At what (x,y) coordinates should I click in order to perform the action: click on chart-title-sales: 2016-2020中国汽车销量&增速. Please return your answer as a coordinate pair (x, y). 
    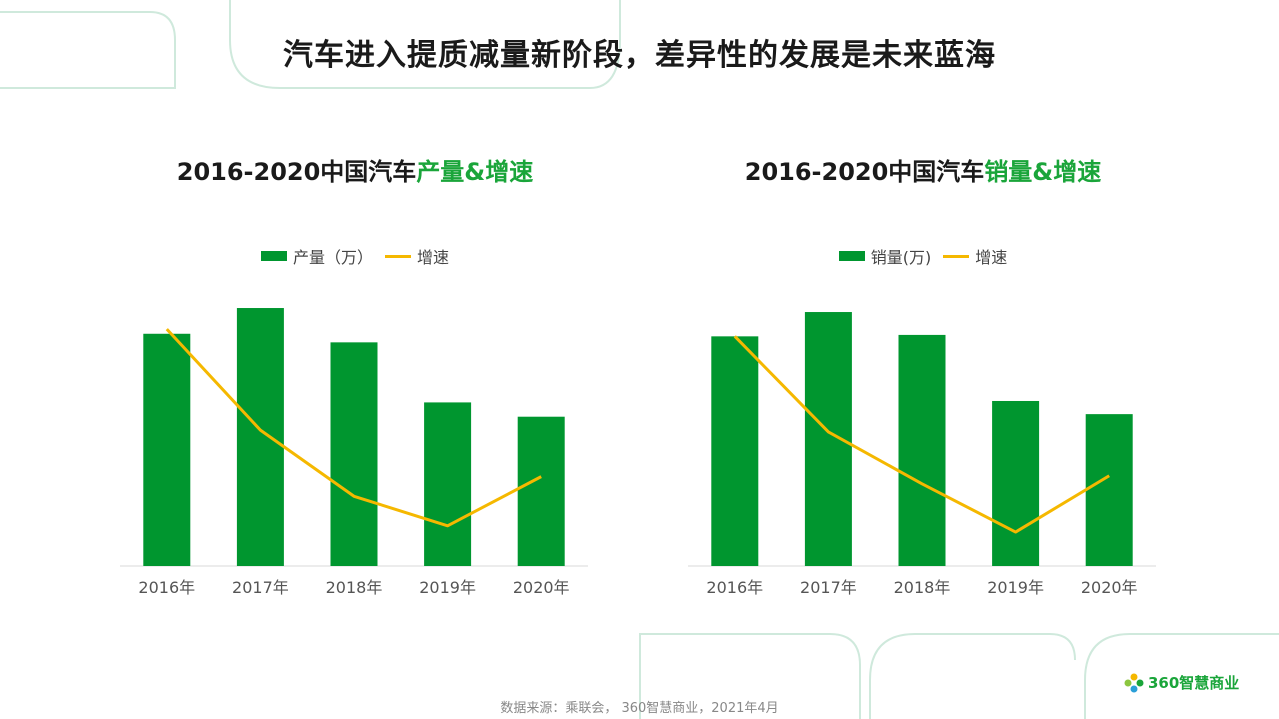
    Looking at the image, I should click on (923, 169).